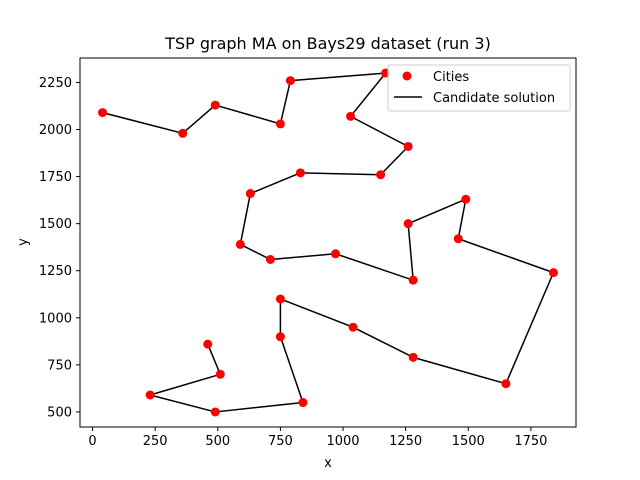 Image resolution: width=640 pixels, height=480 pixels. I want to click on legend-cities-marker, so click(407, 76).